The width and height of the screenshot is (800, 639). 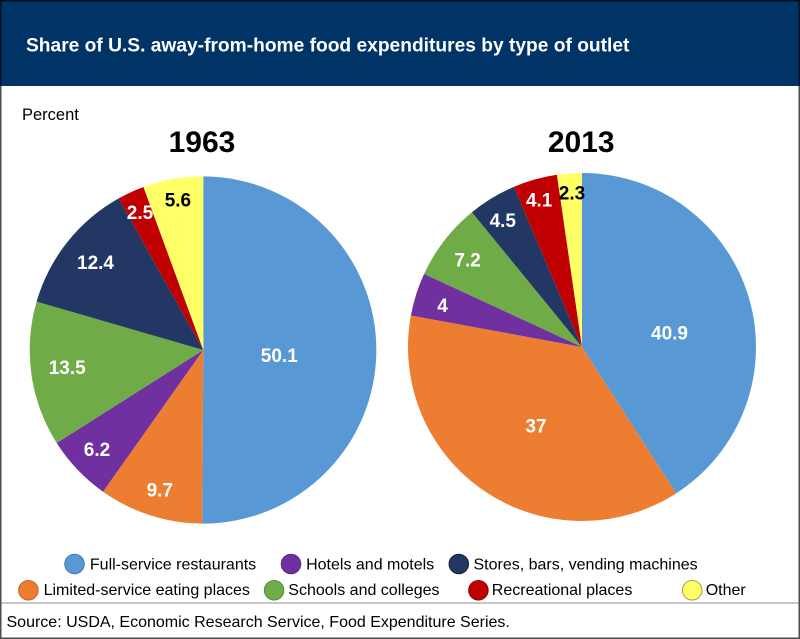 I want to click on svg-text: Percent, so click(x=50, y=115).